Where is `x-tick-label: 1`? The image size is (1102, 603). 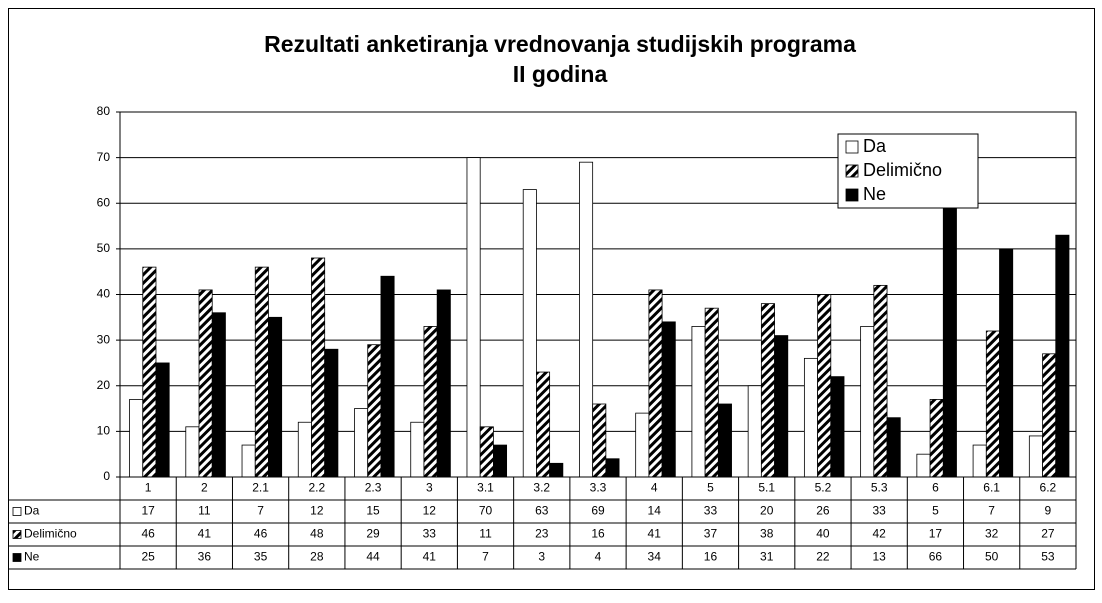 x-tick-label: 1 is located at coordinates (148, 488).